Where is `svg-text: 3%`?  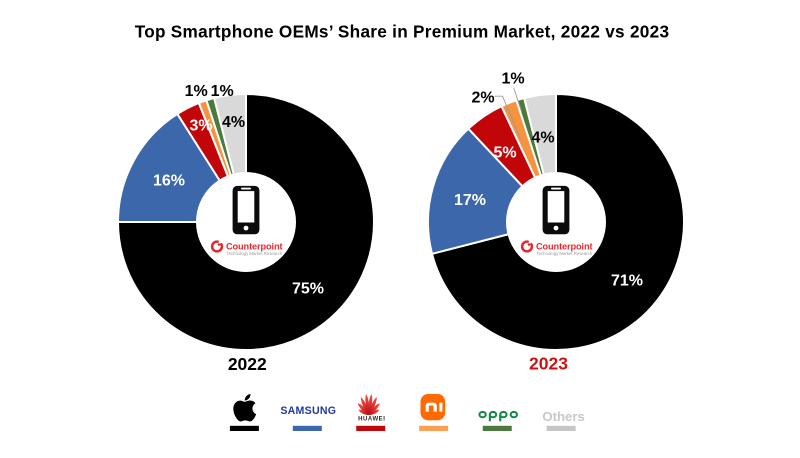 svg-text: 3% is located at coordinates (200, 126).